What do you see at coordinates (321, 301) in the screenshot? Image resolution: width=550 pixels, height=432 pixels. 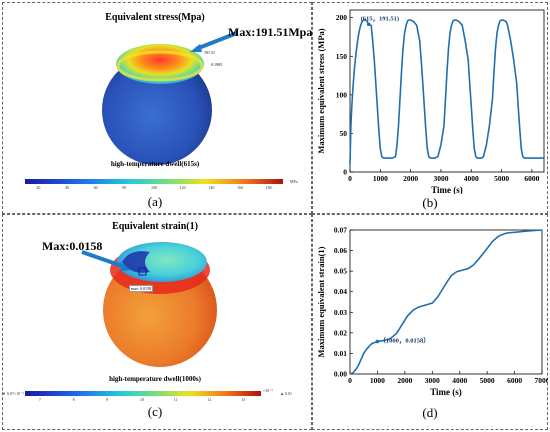 I see `strain-chart-y-axis-label: Maximum equivalent strain(1)` at bounding box center [321, 301].